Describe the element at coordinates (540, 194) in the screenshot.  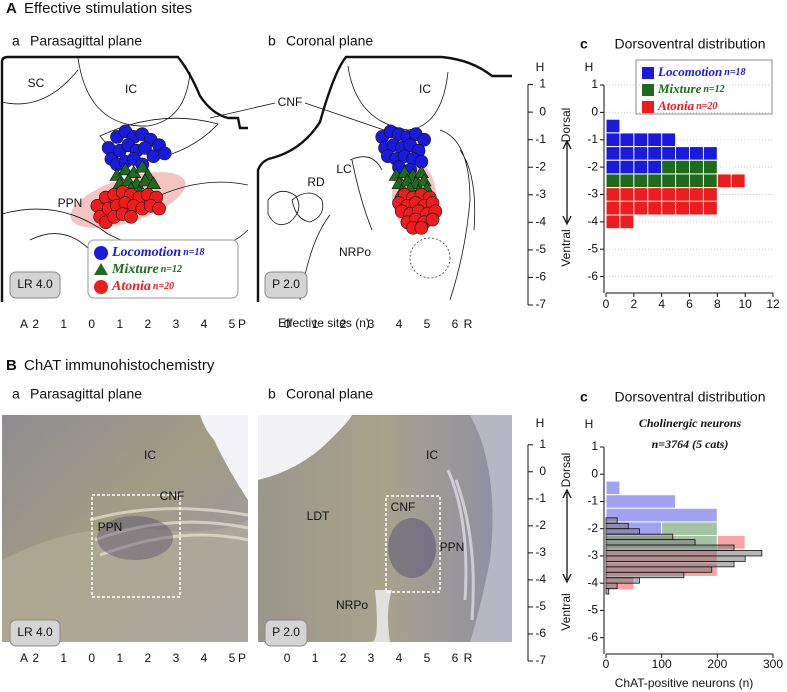
I see `y-tick-label: -3` at that location.